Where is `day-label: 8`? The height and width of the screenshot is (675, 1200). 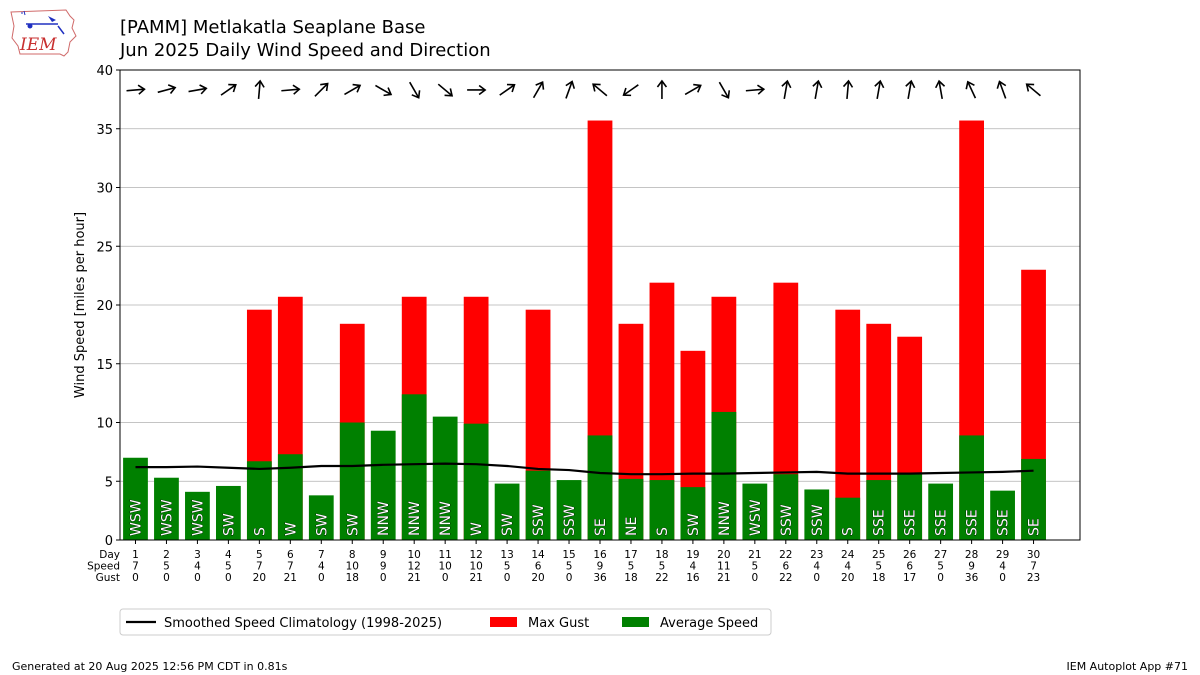 day-label: 8 is located at coordinates (352, 555).